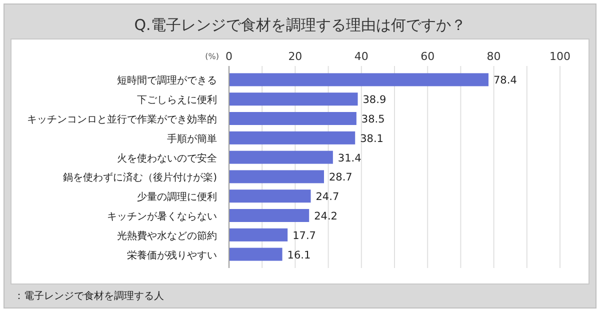 This screenshot has width=600, height=312. What do you see at coordinates (299, 255) in the screenshot?
I see `data-label: 16.1` at bounding box center [299, 255].